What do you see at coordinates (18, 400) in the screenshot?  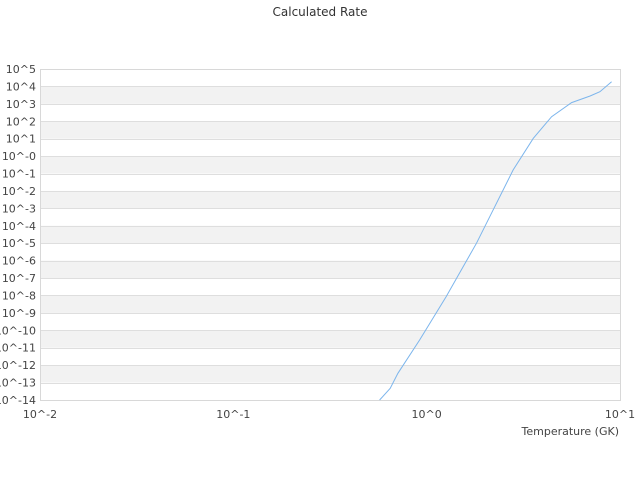 I see `y-tick-label: 10^-14` at bounding box center [18, 400].